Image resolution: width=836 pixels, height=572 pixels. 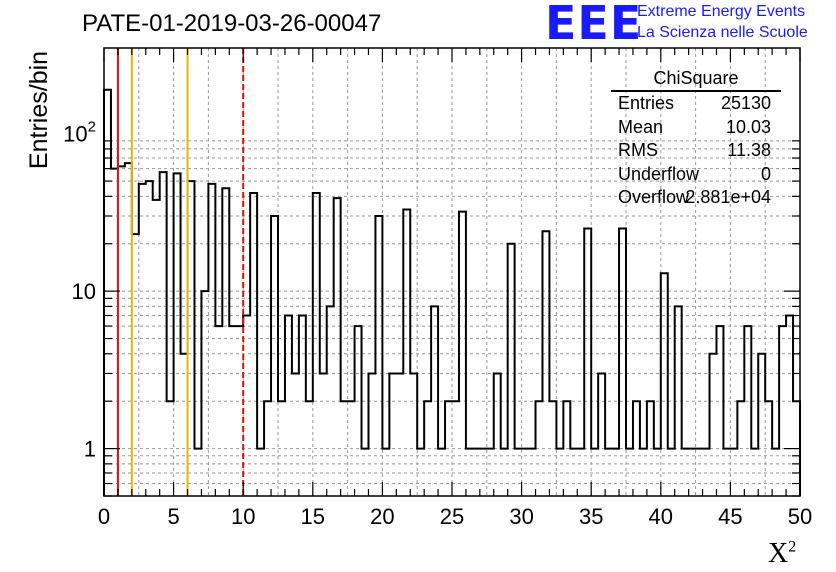 I want to click on stats-value: 2.881e+04, so click(x=728, y=197).